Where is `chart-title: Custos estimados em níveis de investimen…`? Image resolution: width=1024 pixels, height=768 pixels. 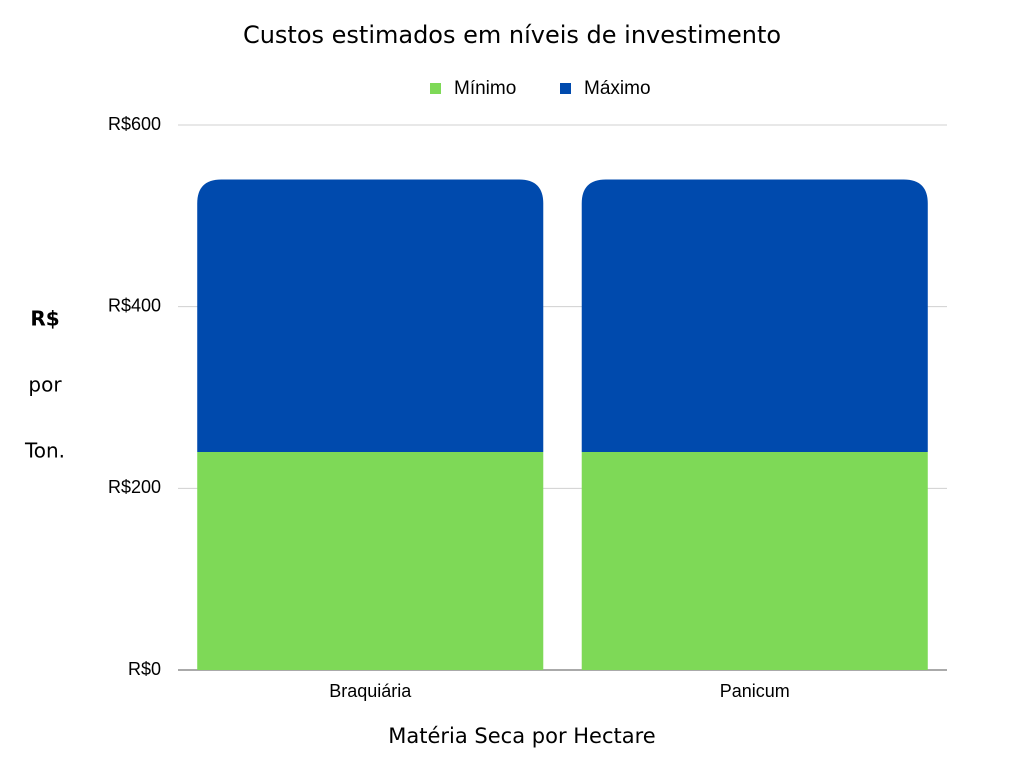 chart-title: Custos estimados em níveis de investimen… is located at coordinates (512, 35).